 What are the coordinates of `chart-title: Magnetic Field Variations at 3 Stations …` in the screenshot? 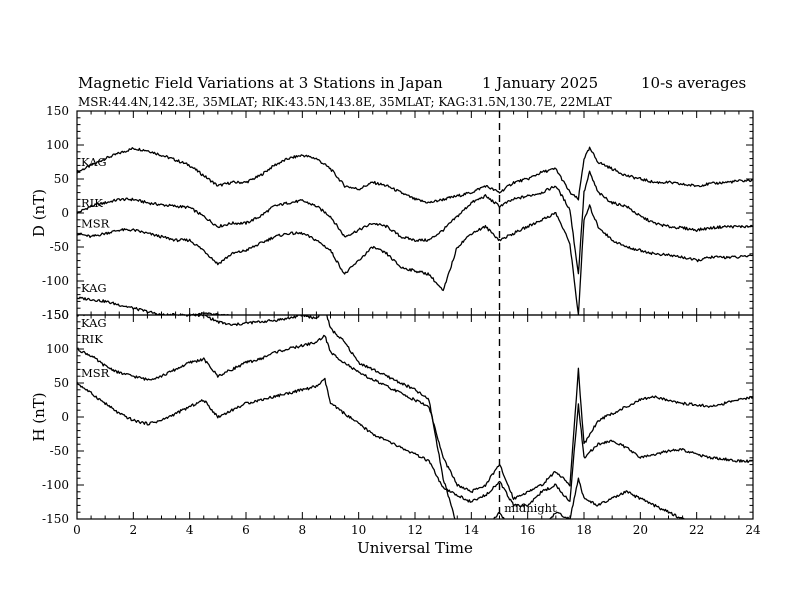 It's located at (260, 83).